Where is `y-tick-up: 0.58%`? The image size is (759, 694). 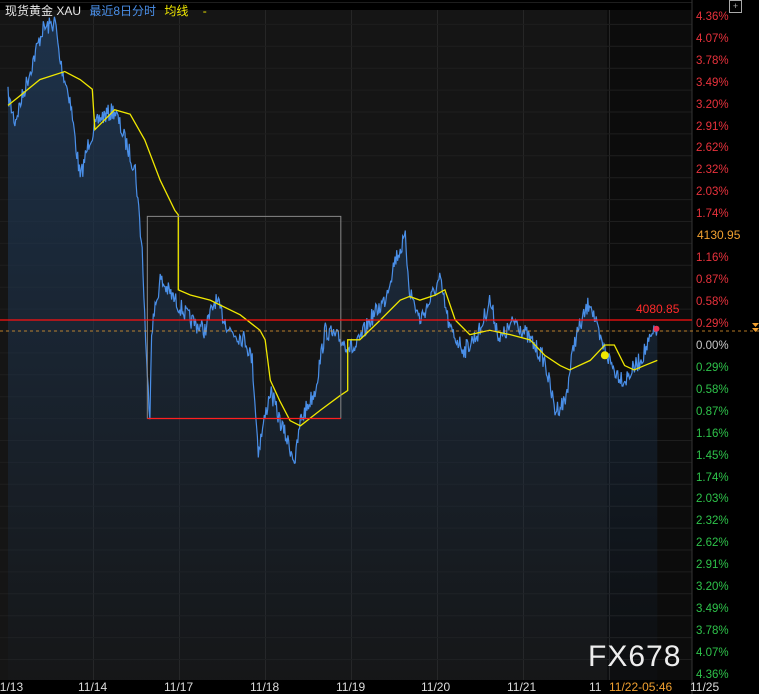
y-tick-up: 0.58% is located at coordinates (712, 301).